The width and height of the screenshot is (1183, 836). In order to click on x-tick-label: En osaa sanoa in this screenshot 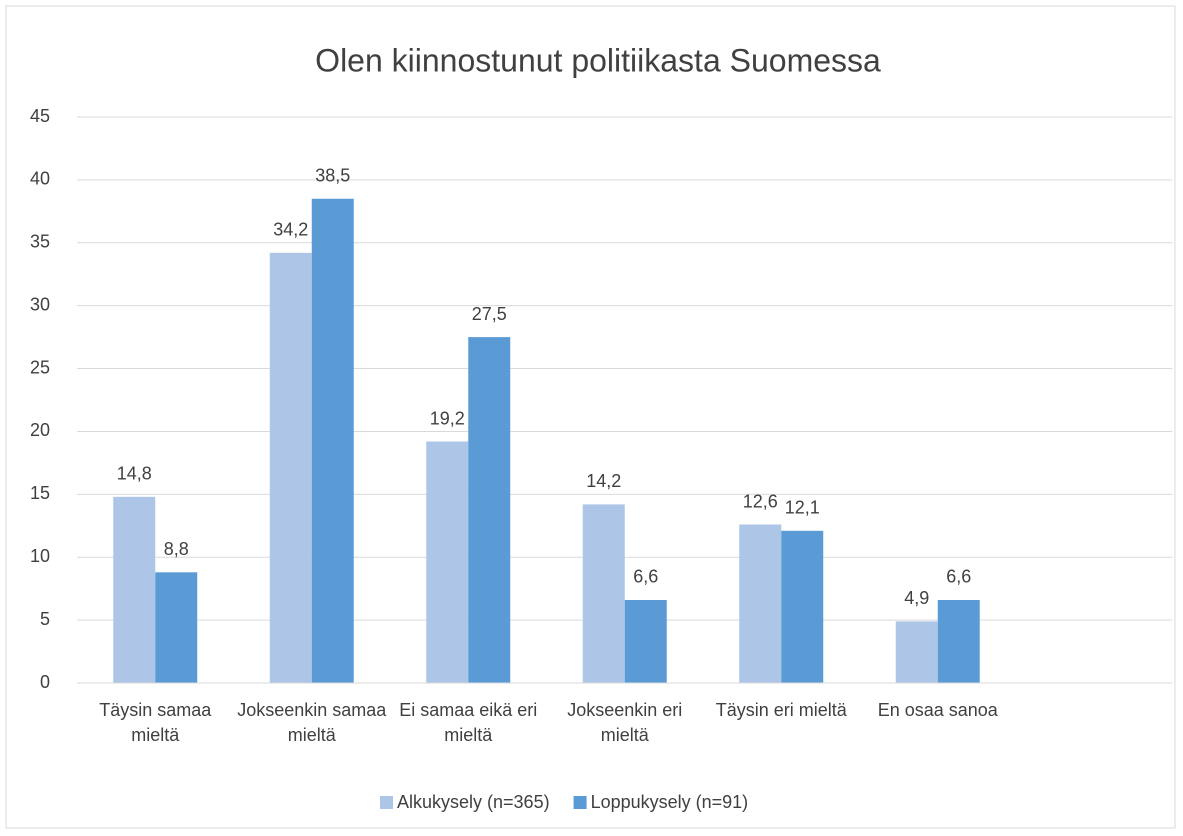, I will do `click(937, 710)`.